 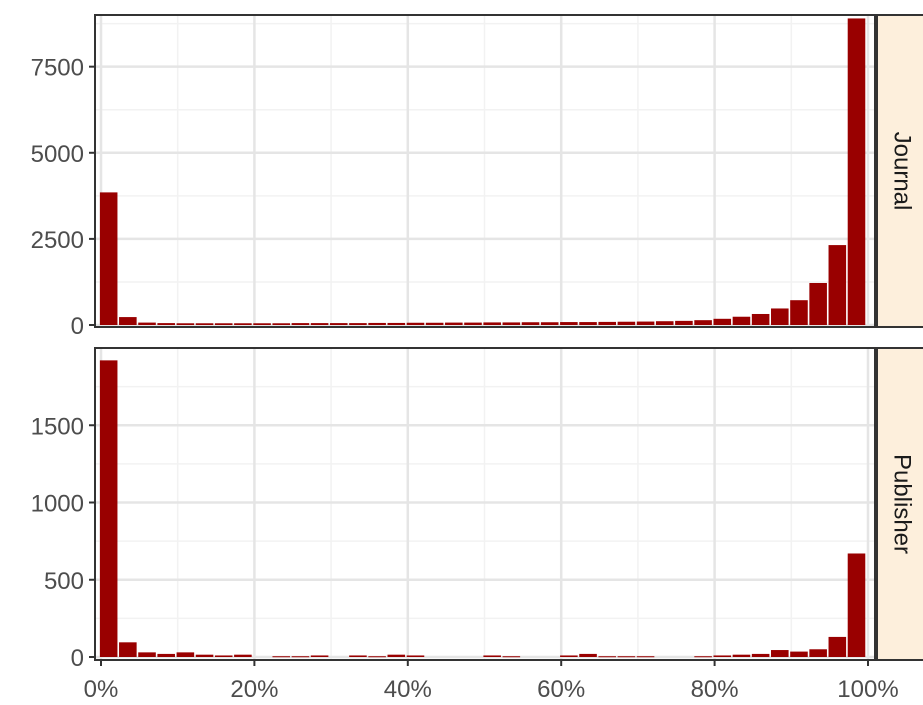 I want to click on facet-label: Journal, so click(x=902, y=171).